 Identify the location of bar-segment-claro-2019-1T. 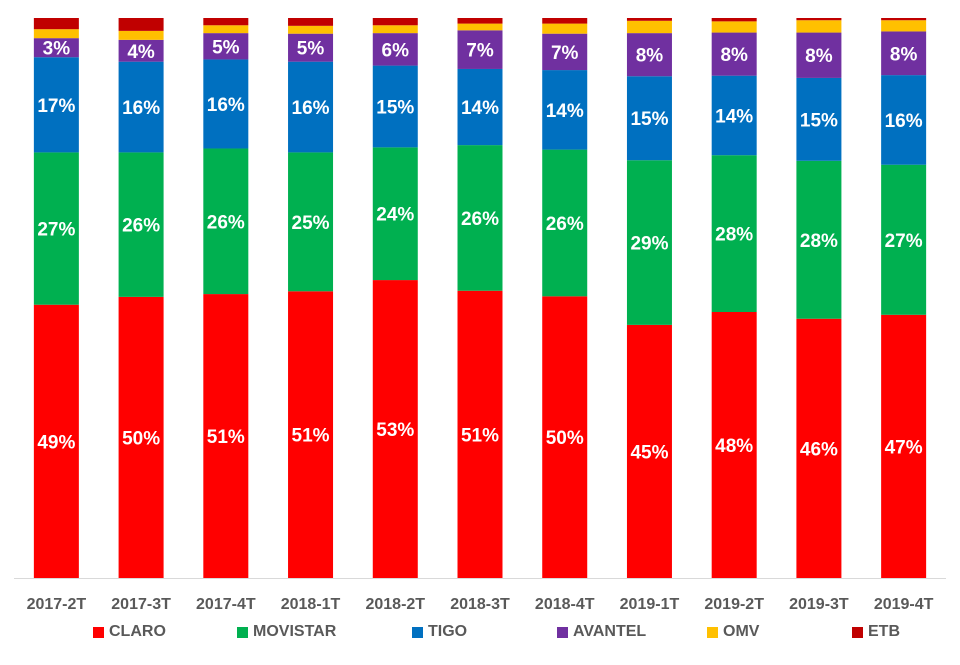
(649, 451).